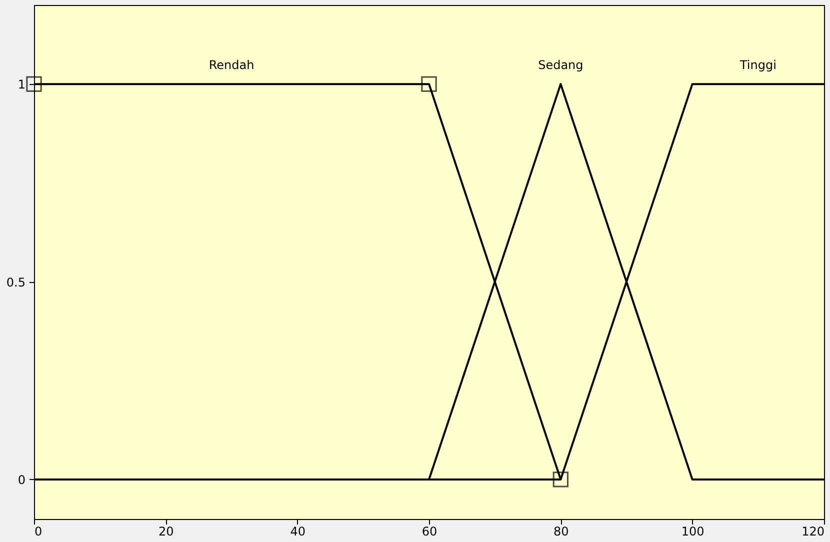 Image resolution: width=830 pixels, height=542 pixels. Describe the element at coordinates (166, 531) in the screenshot. I see `x-tick-label: 20` at that location.